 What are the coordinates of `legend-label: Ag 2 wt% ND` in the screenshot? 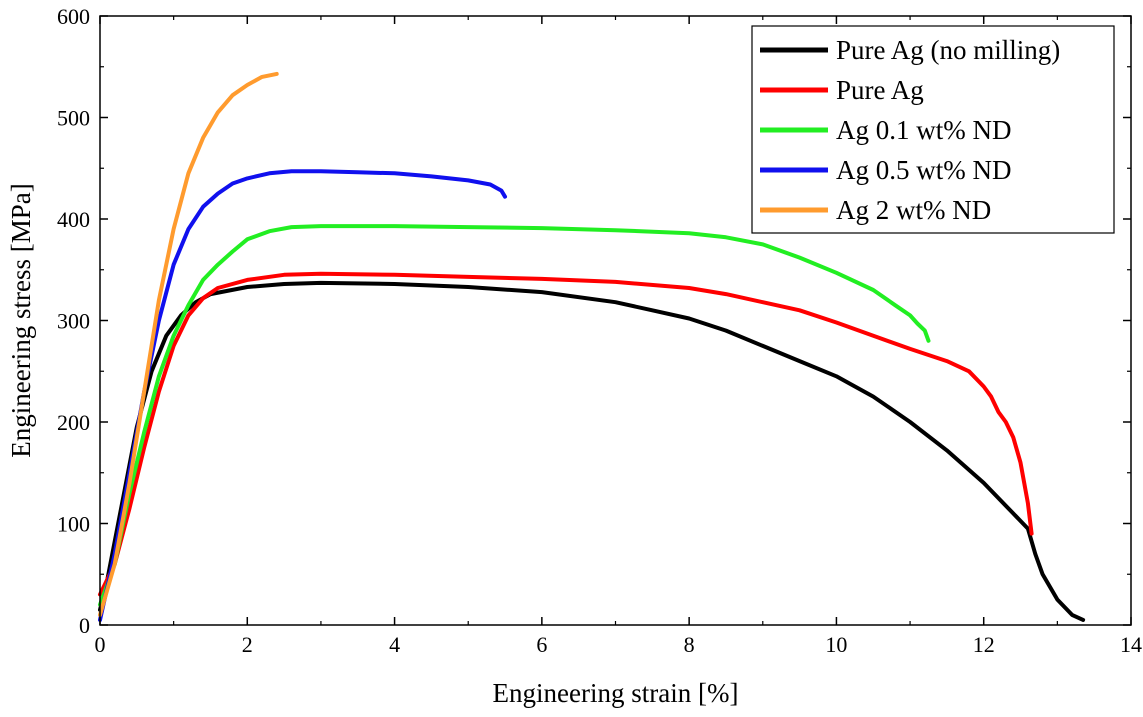 It's located at (913, 210).